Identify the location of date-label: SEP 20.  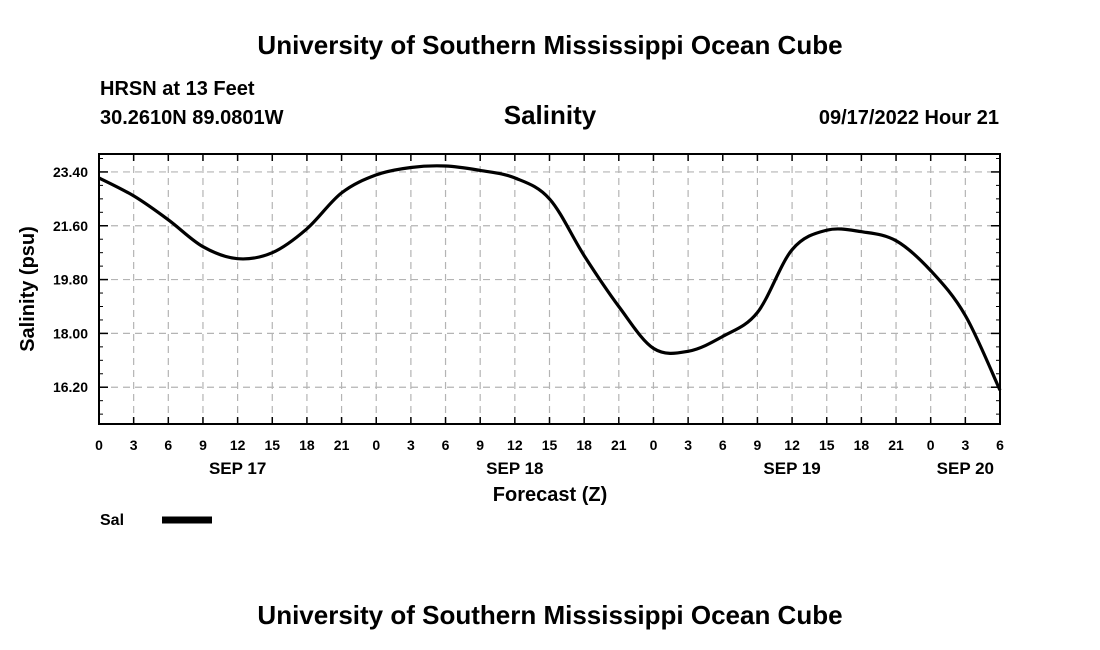
(965, 468).